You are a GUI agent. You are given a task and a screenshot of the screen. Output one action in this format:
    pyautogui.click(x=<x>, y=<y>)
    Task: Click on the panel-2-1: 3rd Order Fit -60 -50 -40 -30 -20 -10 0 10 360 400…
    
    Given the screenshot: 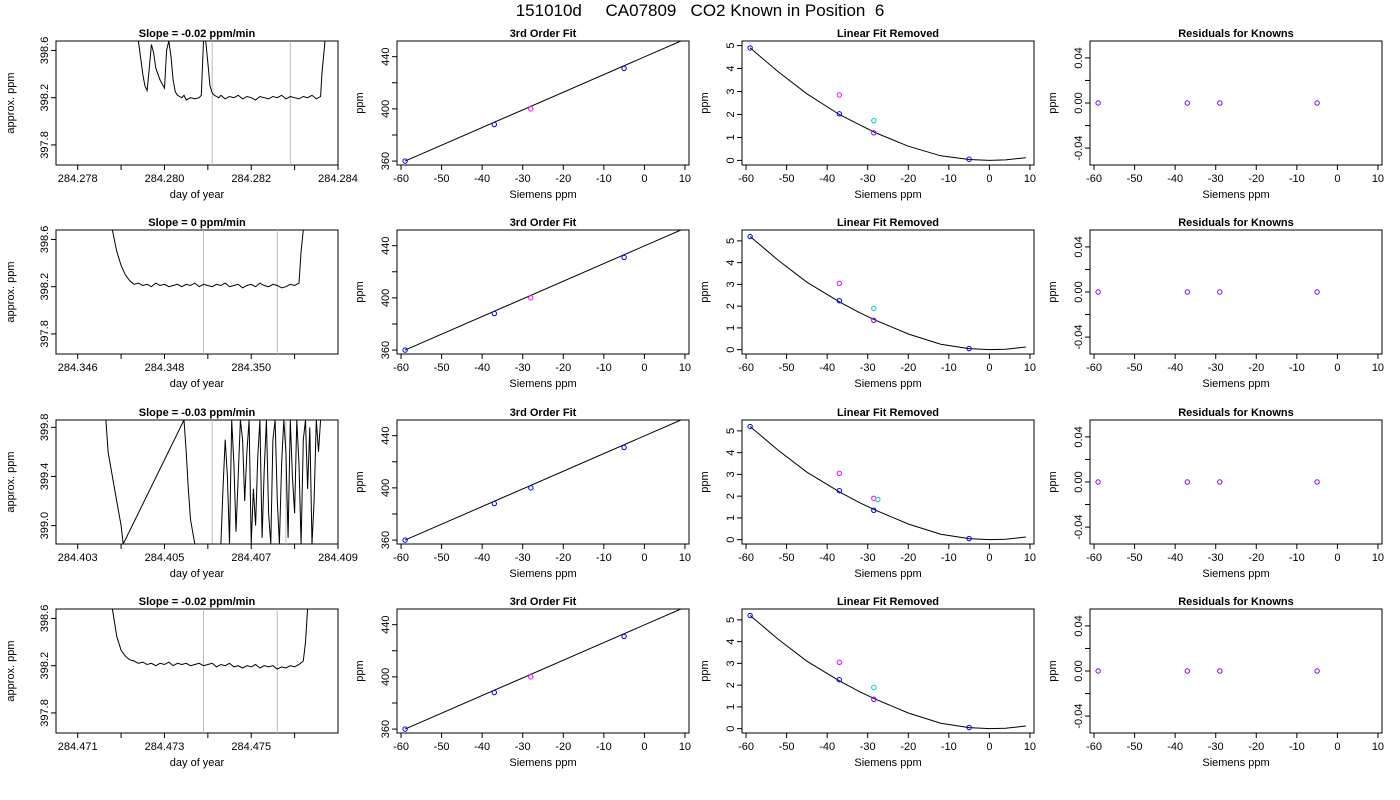 What is the action you would take?
    pyautogui.click(x=522, y=493)
    